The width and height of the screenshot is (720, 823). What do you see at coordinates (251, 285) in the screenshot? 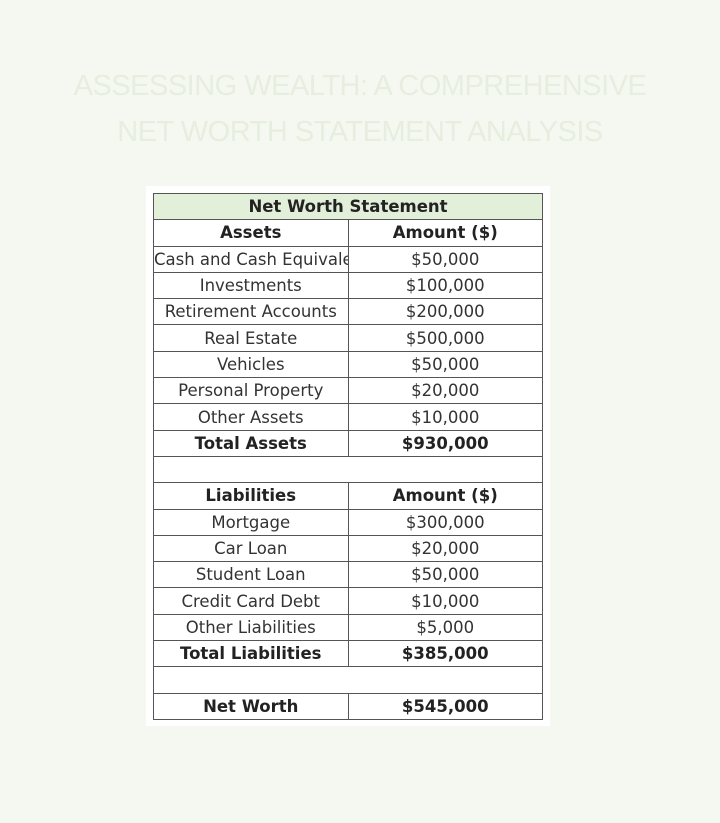
I see `label-cell: Investments` at bounding box center [251, 285].